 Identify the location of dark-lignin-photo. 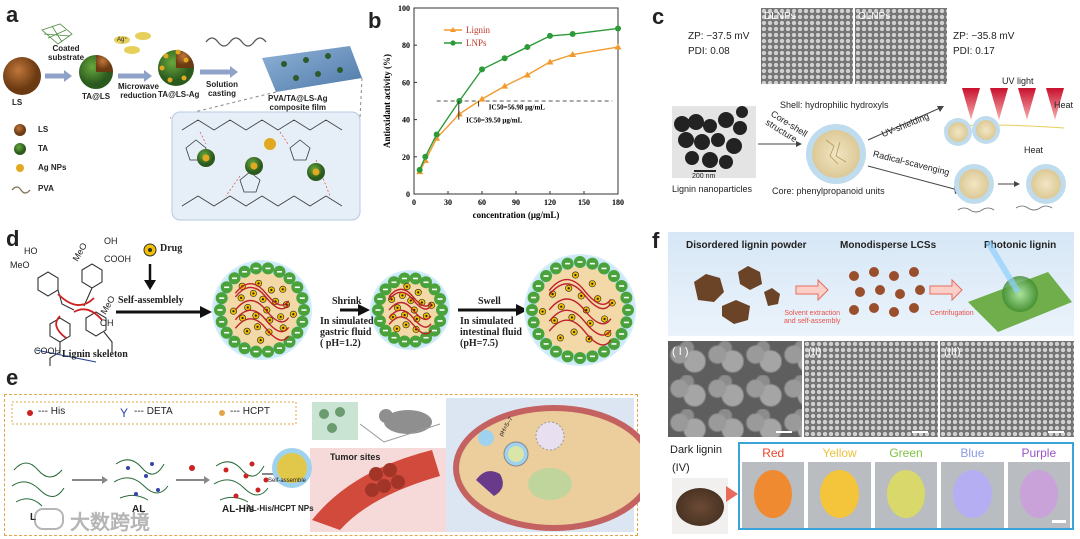
(700, 506).